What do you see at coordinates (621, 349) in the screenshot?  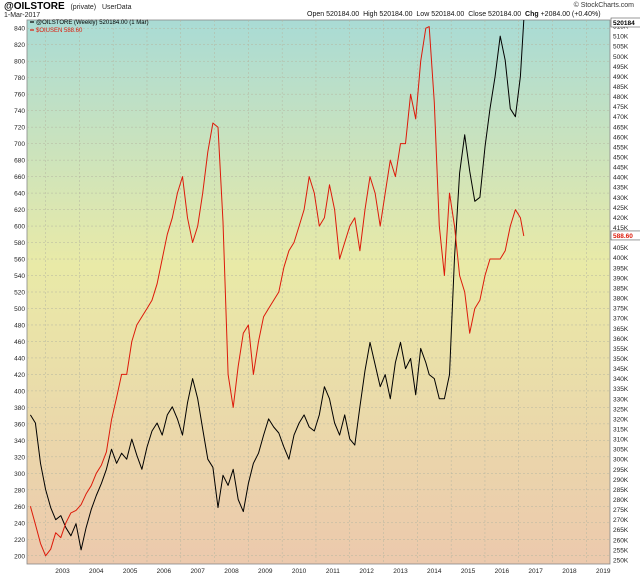 I see `right-tick-label: 355K` at bounding box center [621, 349].